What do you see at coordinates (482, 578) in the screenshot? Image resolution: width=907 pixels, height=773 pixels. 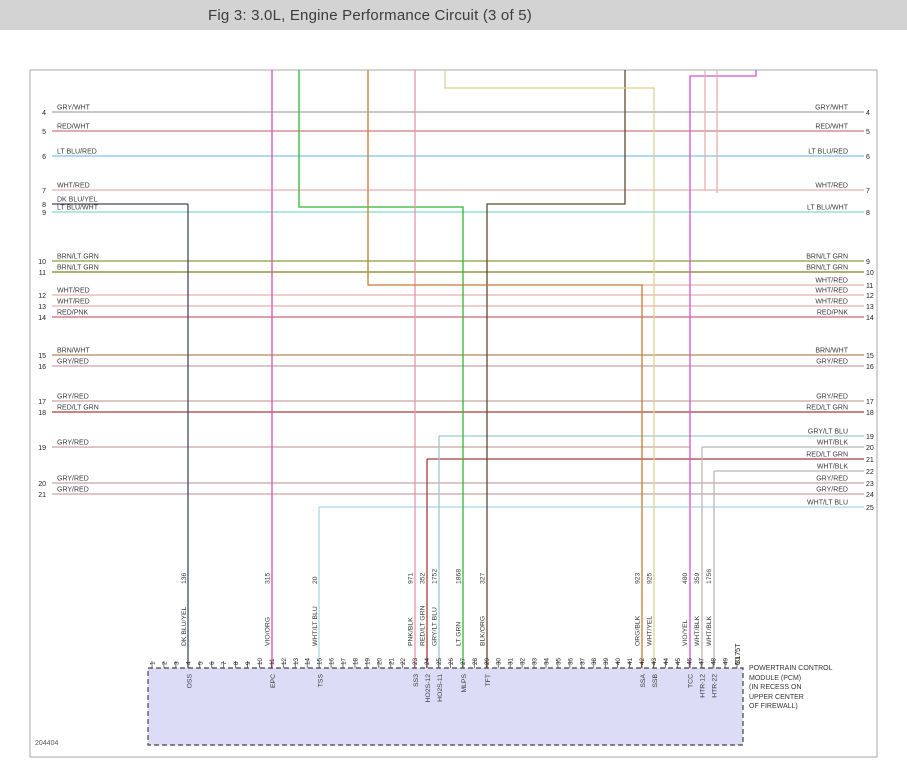 I see `circuit-number: 327` at bounding box center [482, 578].